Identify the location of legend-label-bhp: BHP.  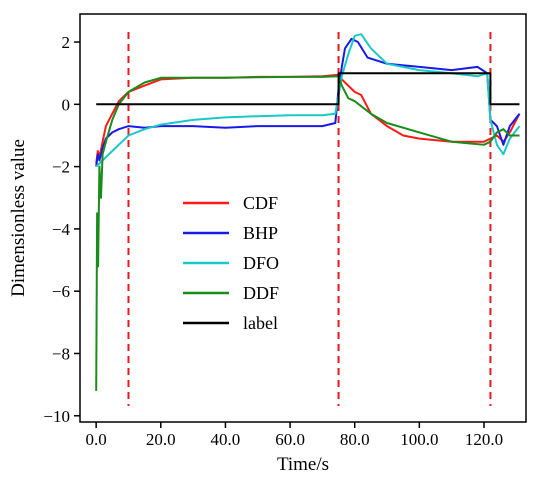
(260, 233).